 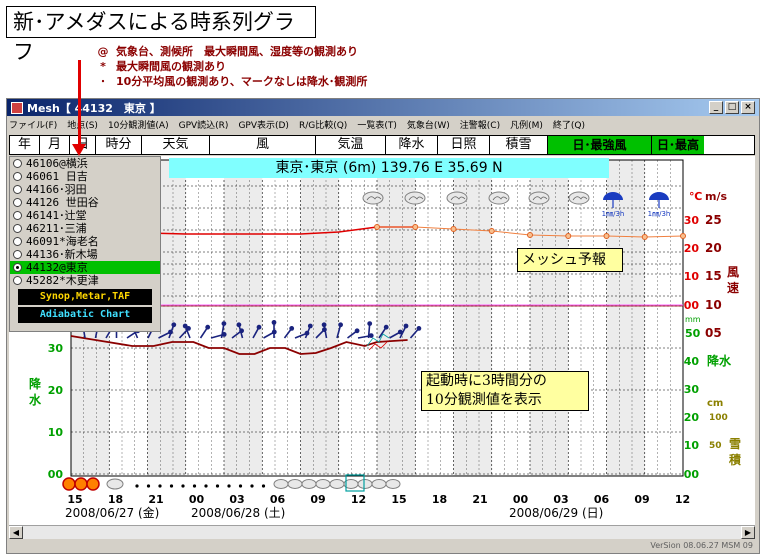 I want to click on wind-speed-label: 風, so click(x=733, y=272).